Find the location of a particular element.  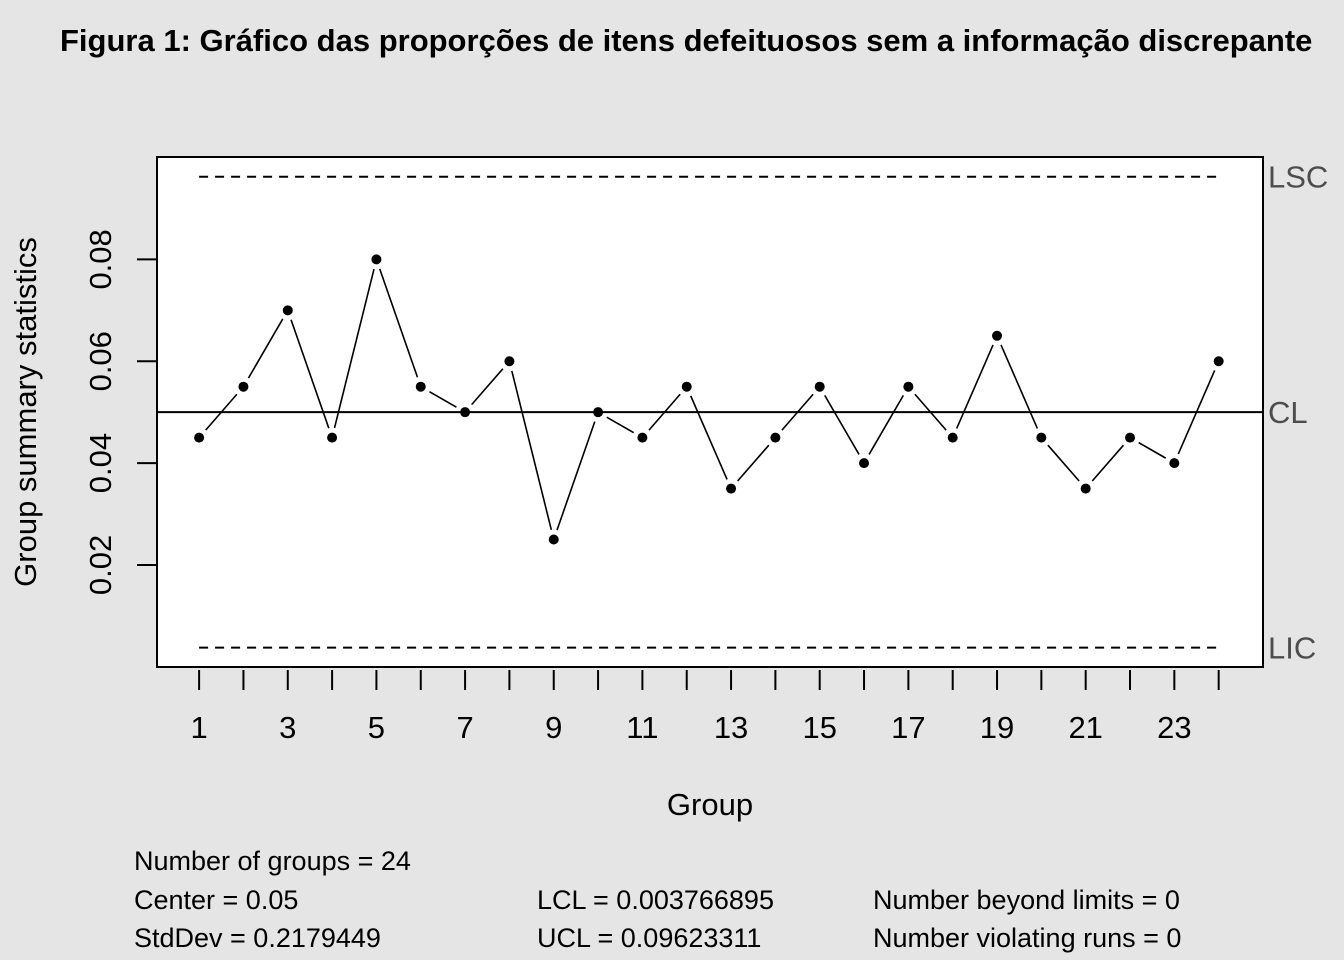

y-tick-label: 0.08 is located at coordinates (100, 259).